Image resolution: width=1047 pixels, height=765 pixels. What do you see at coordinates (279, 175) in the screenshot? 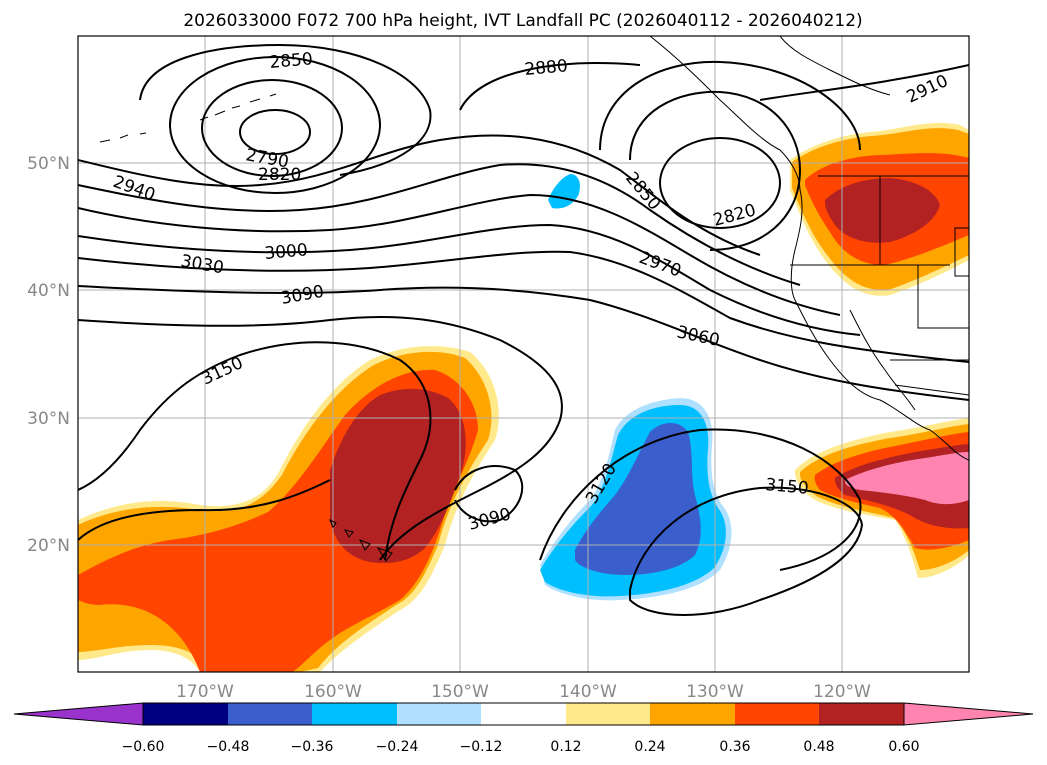
I see `contour-label-2820-west: 2820` at bounding box center [279, 175].